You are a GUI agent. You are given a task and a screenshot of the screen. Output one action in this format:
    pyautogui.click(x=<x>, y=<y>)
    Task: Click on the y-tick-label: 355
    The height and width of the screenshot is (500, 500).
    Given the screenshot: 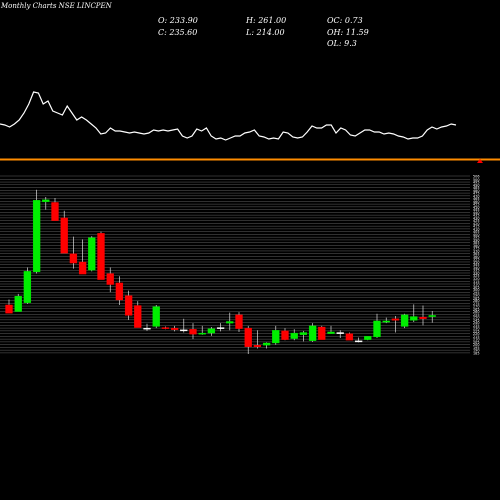 What is the action you would take?
    pyautogui.click(x=476, y=260)
    